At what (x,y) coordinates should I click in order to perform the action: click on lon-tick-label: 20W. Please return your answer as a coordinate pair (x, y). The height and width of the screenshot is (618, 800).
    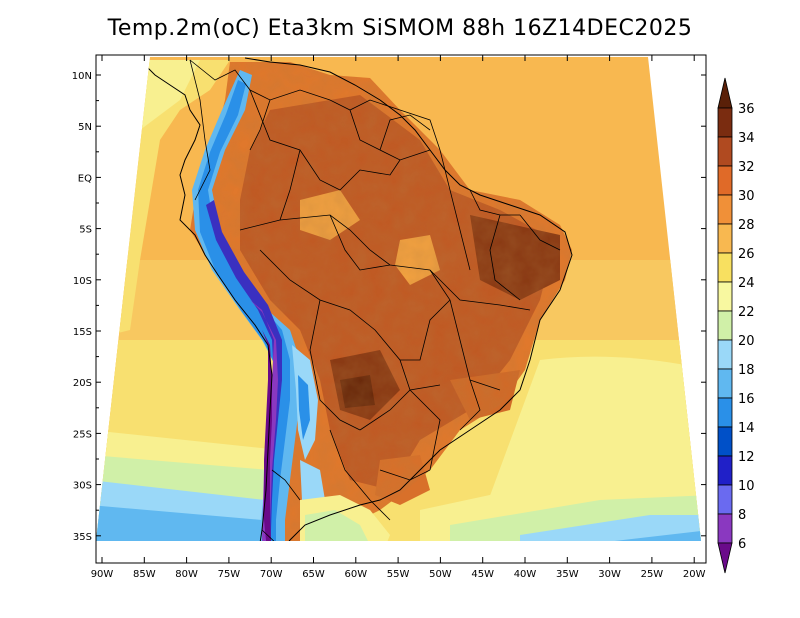
    Looking at the image, I should click on (694, 574).